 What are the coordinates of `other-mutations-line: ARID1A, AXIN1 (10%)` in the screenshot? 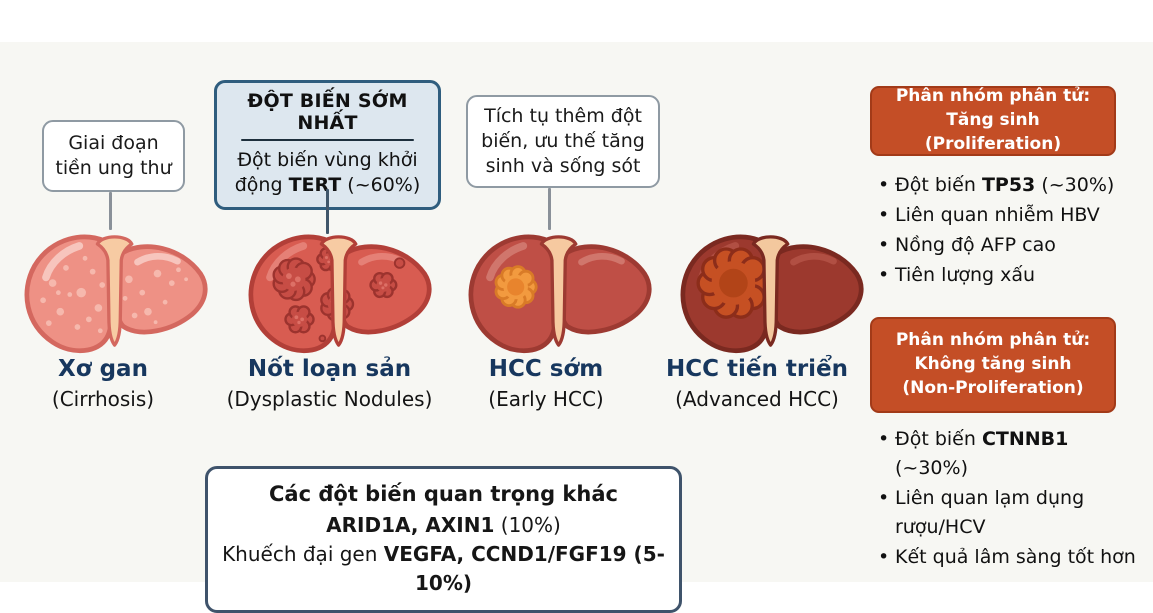 It's located at (443, 524).